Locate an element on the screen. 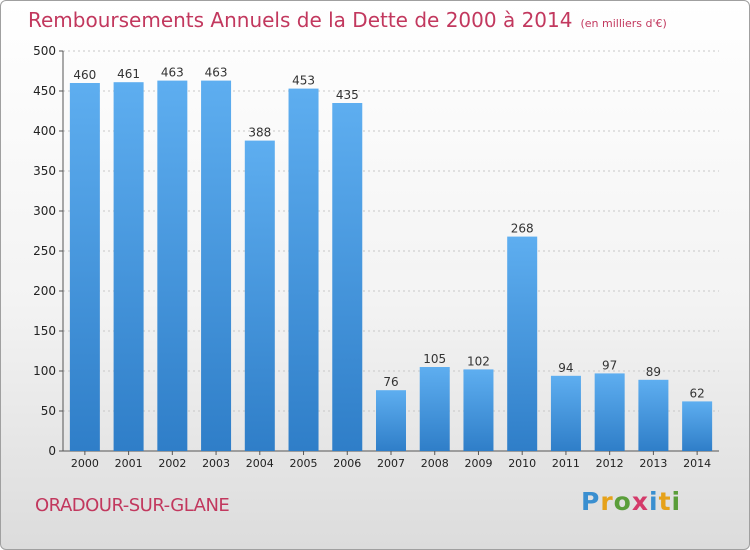 The height and width of the screenshot is (550, 750). value-label-2011: 94 is located at coordinates (565, 368).